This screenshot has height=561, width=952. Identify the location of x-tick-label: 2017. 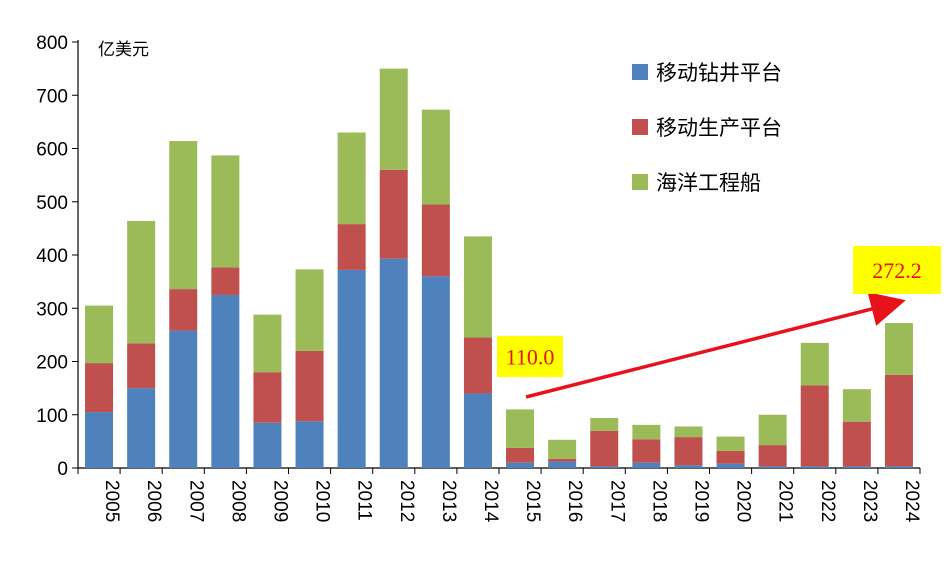
(616, 501).